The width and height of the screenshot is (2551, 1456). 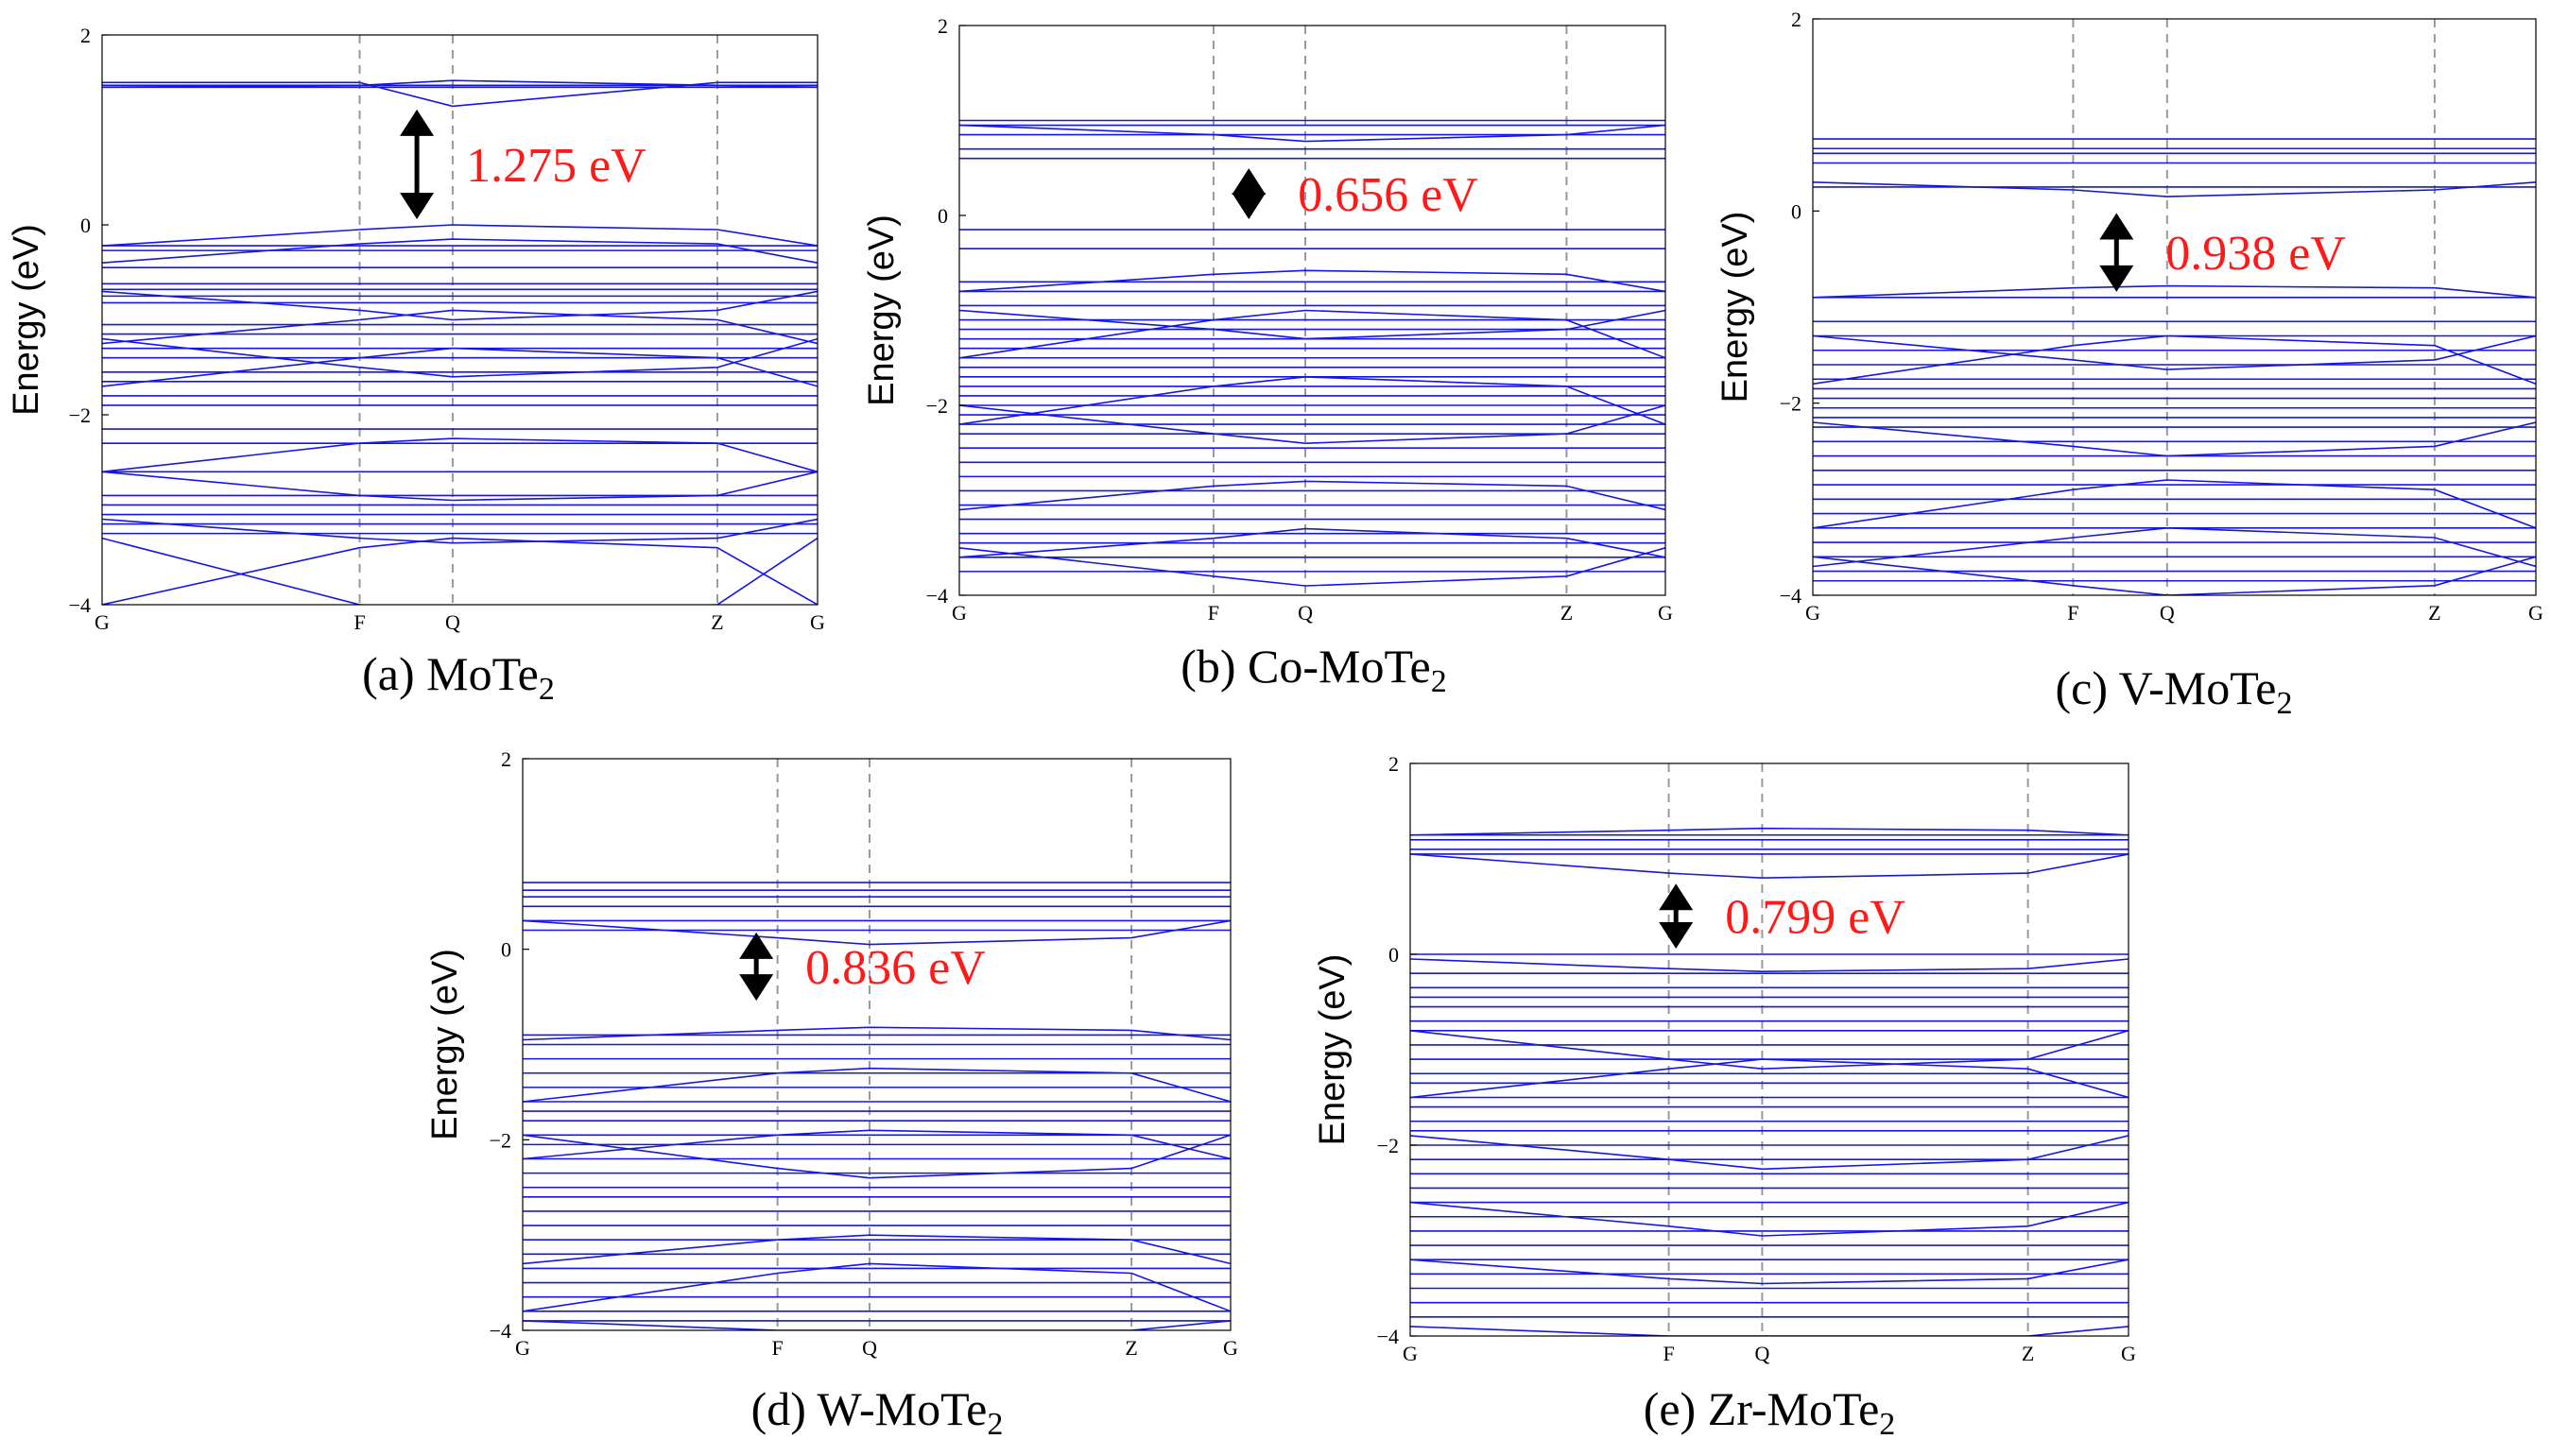 What do you see at coordinates (2175, 691) in the screenshot?
I see `panel-caption: (c) V-MoTe2` at bounding box center [2175, 691].